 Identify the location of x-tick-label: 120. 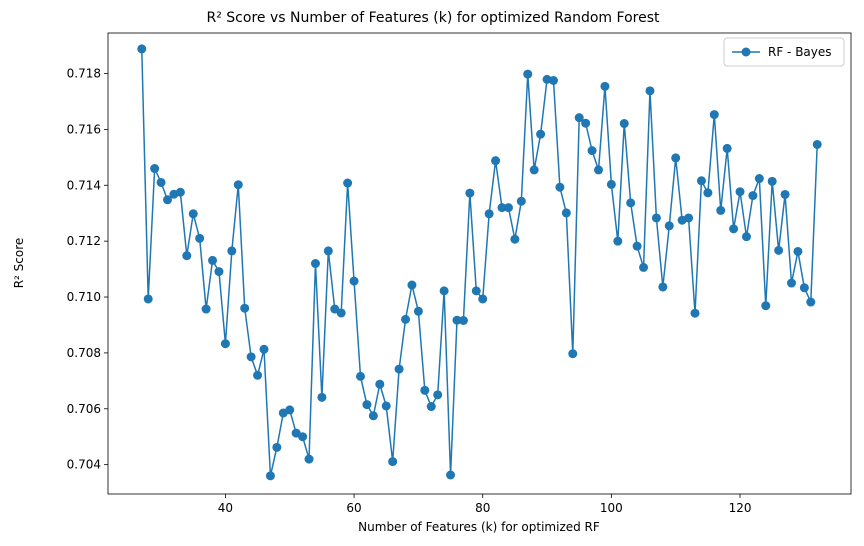
(740, 508).